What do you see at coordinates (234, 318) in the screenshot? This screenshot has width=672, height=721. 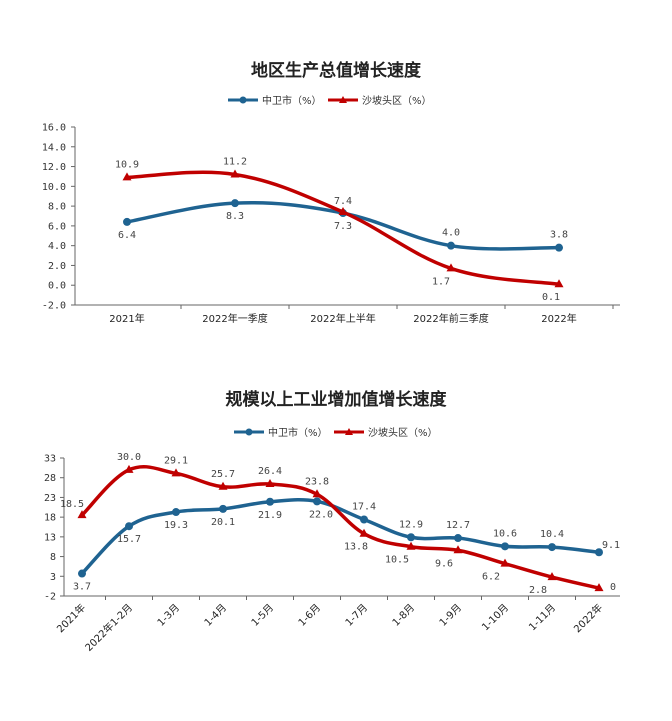 I see `x-tick-label: 2022年一季度` at bounding box center [234, 318].